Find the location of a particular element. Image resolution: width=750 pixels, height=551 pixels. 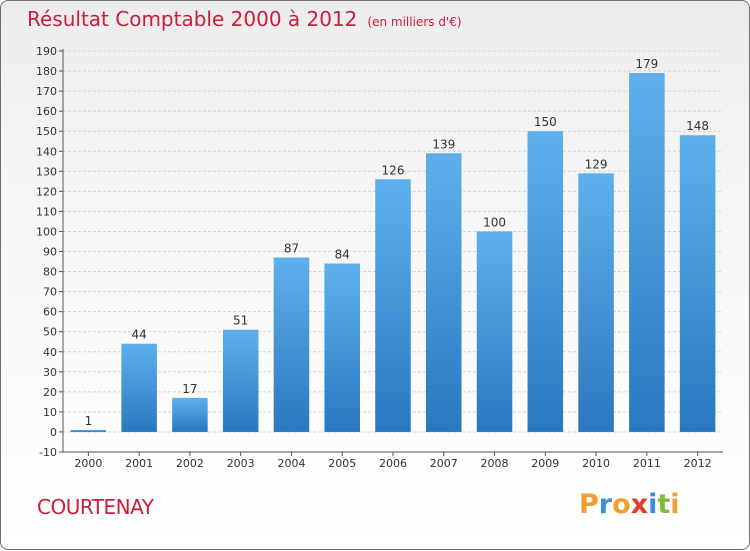

proxiti-logo: Proxiti is located at coordinates (629, 504).